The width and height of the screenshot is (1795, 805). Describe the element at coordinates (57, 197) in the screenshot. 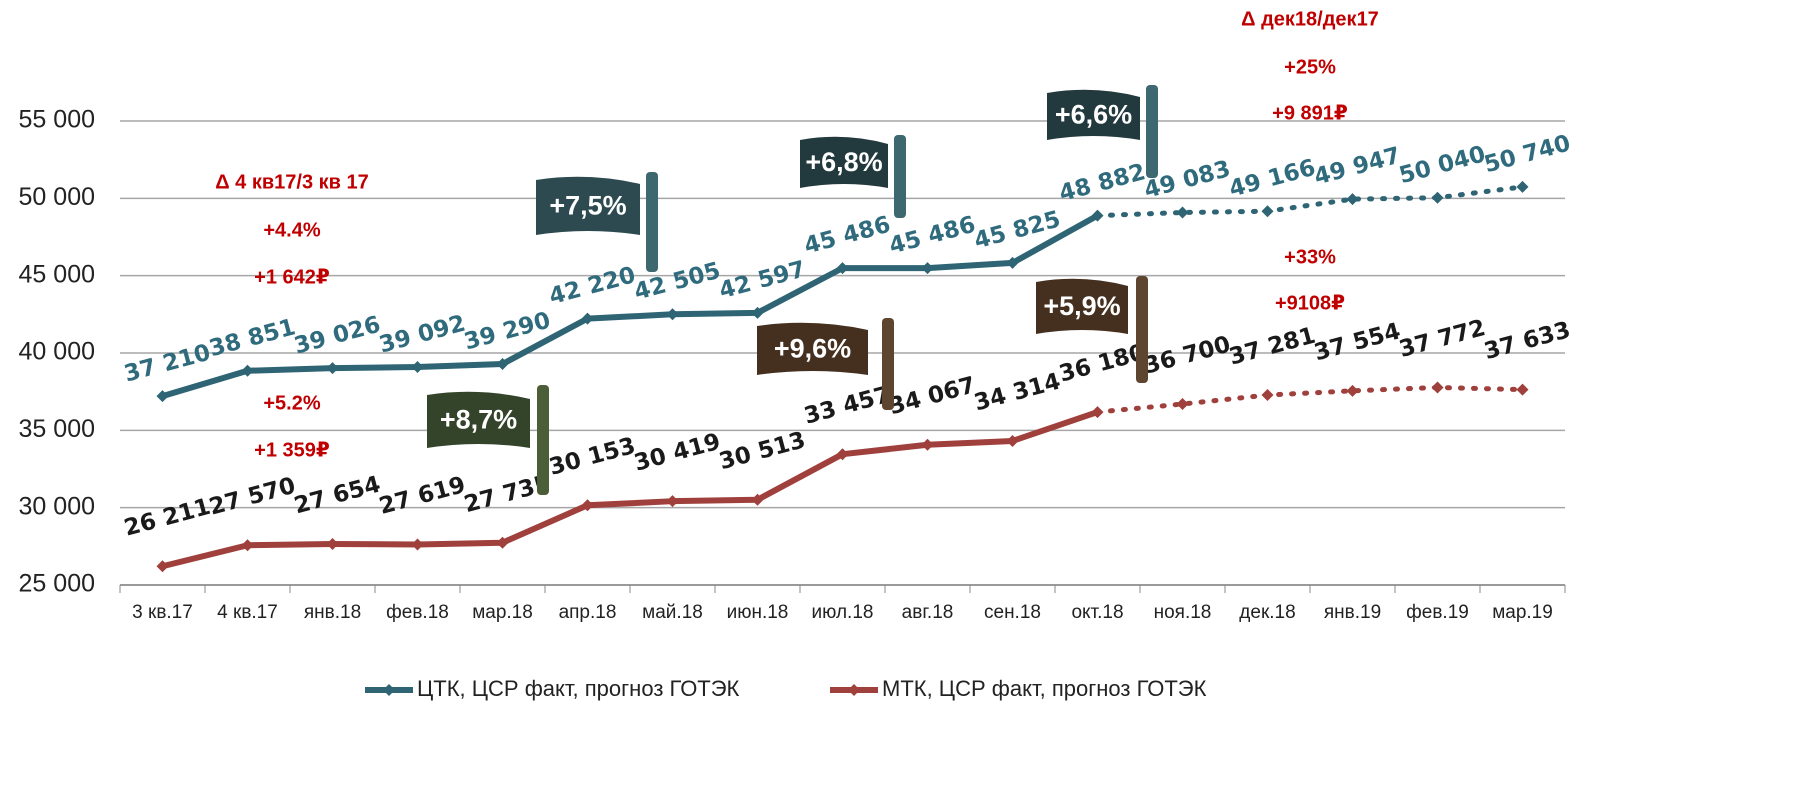

I see `y-tick-label: 50 000` at that location.